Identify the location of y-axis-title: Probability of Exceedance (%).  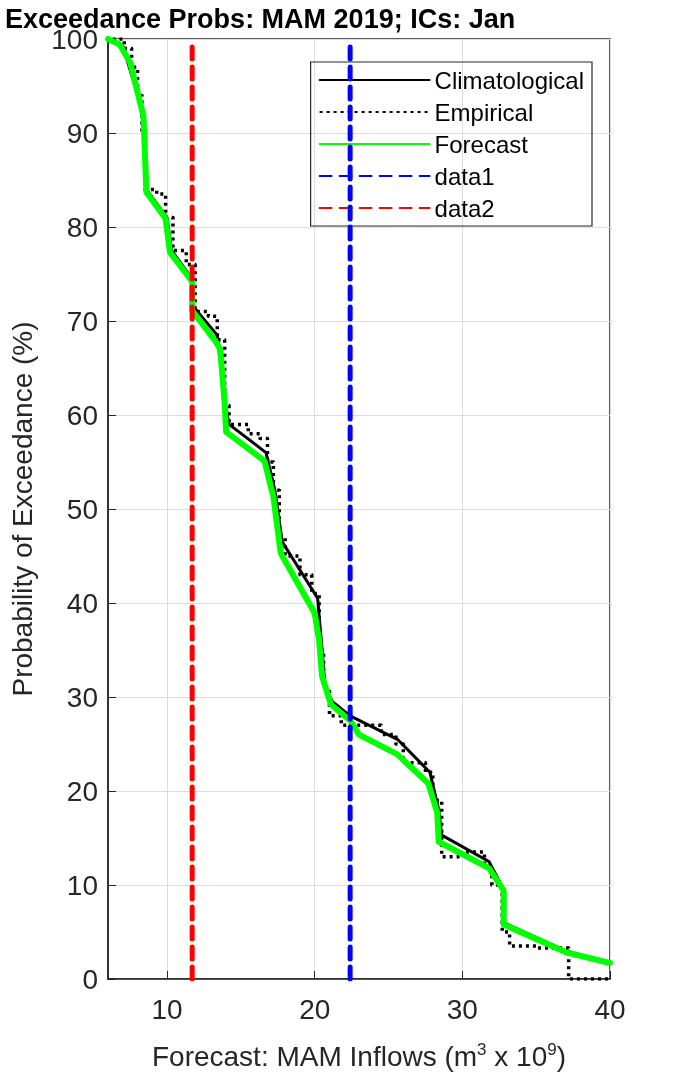
(22, 509).